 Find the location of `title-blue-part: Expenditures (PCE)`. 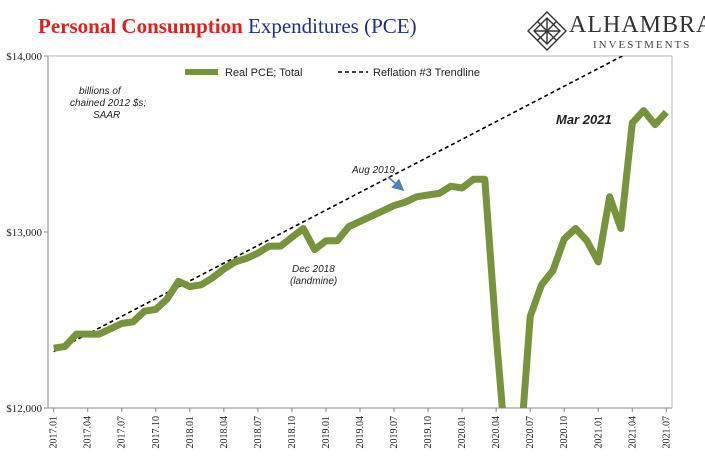

title-blue-part: Expenditures (PCE) is located at coordinates (332, 26).